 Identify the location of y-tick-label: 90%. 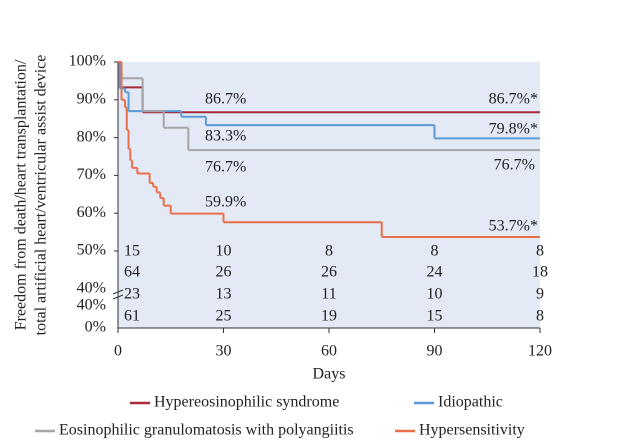
(91, 98).